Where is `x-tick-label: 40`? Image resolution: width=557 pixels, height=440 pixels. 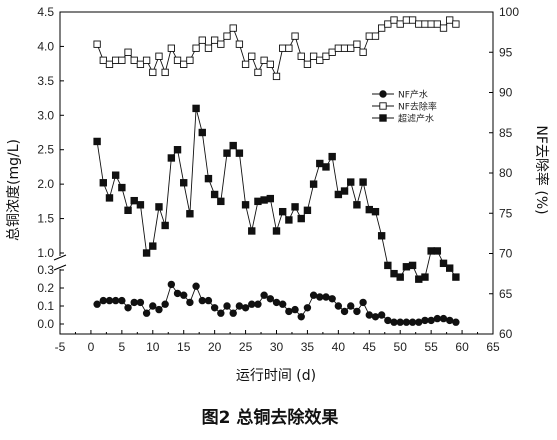 x-tick-label: 40 is located at coordinates (339, 347).